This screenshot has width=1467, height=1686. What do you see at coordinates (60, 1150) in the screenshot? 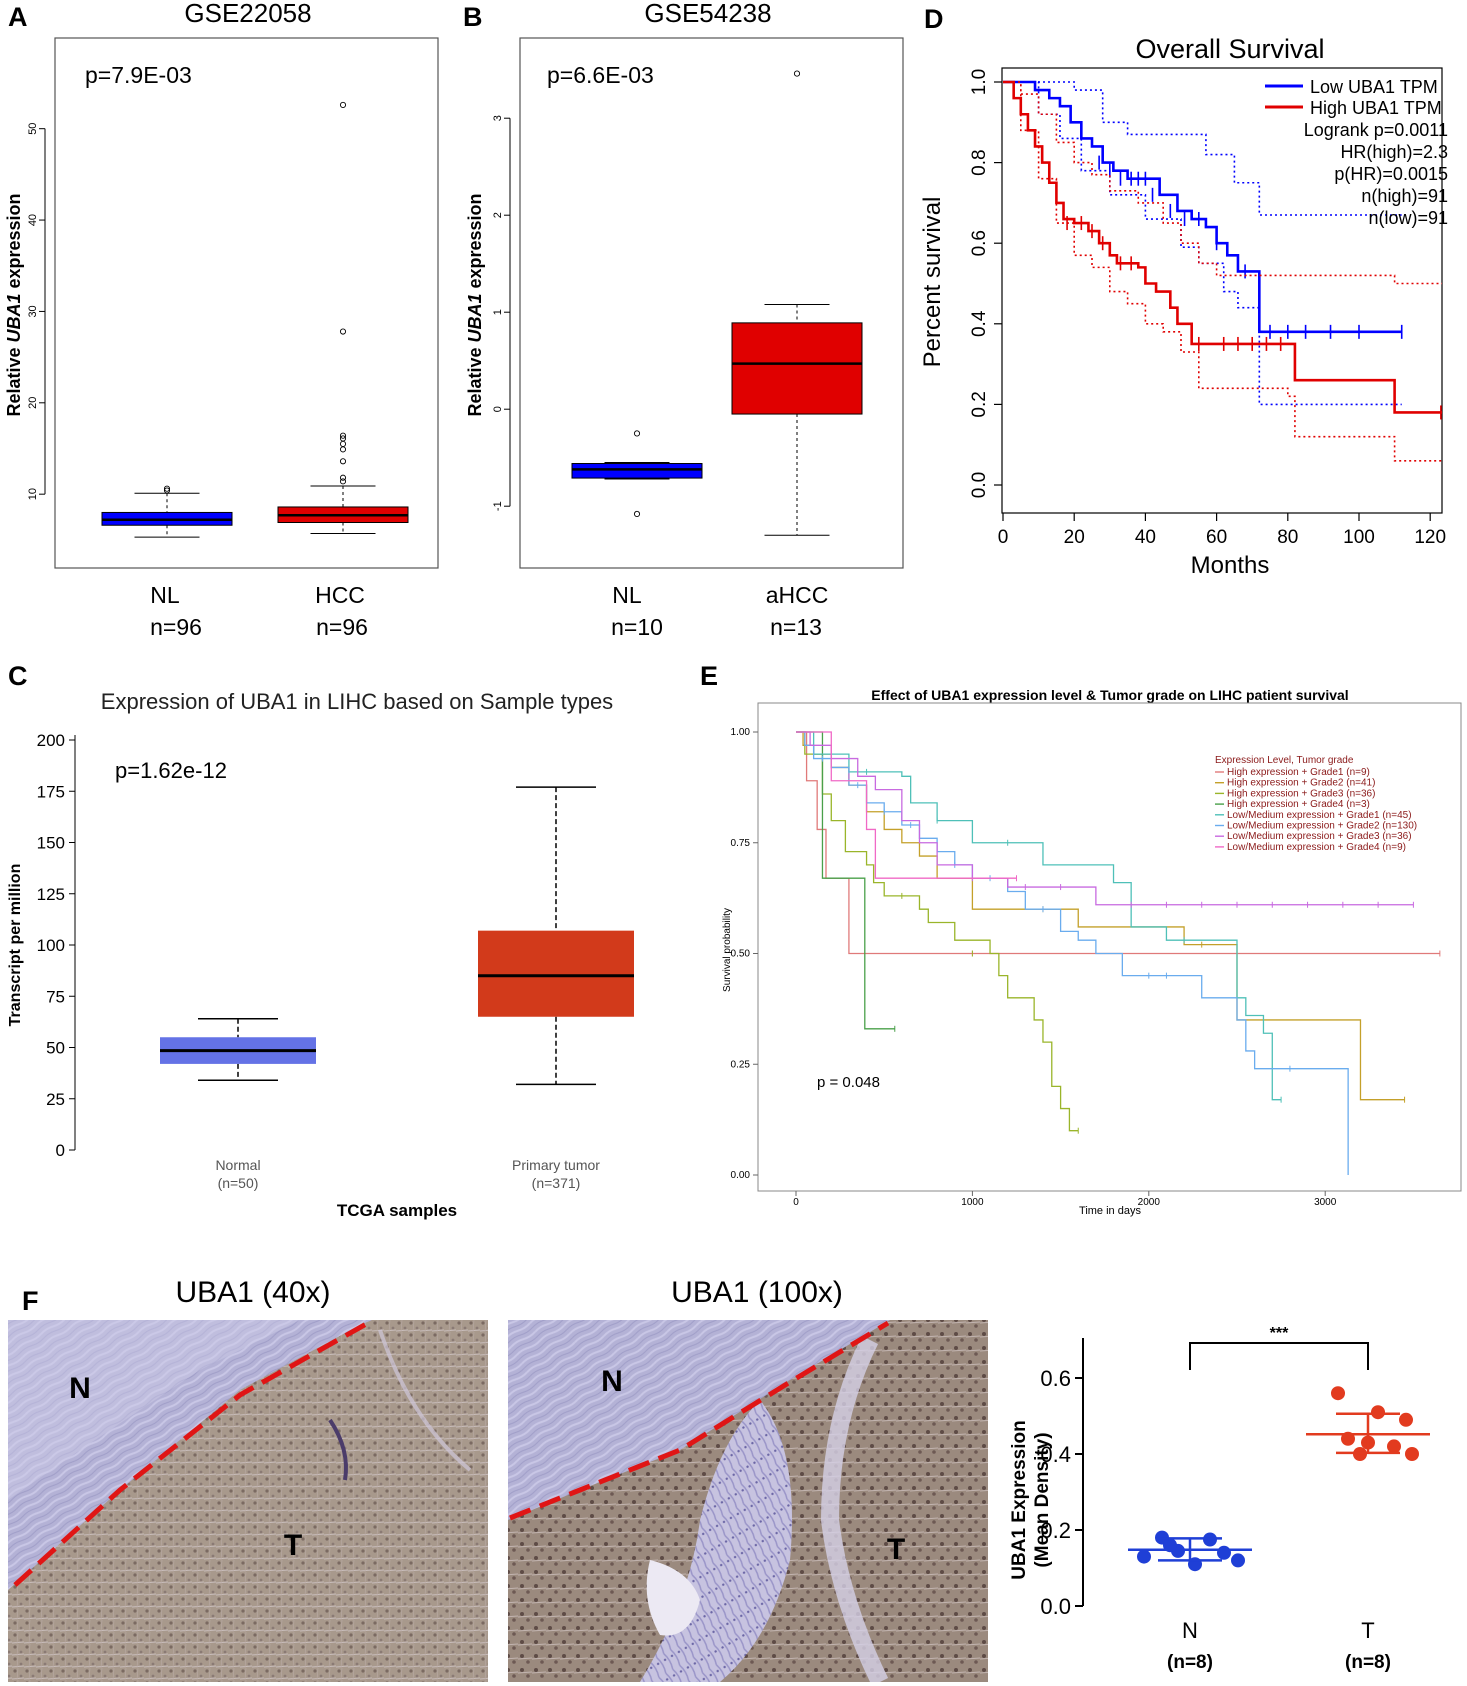
I see `y-tick-label: 0` at bounding box center [60, 1150].